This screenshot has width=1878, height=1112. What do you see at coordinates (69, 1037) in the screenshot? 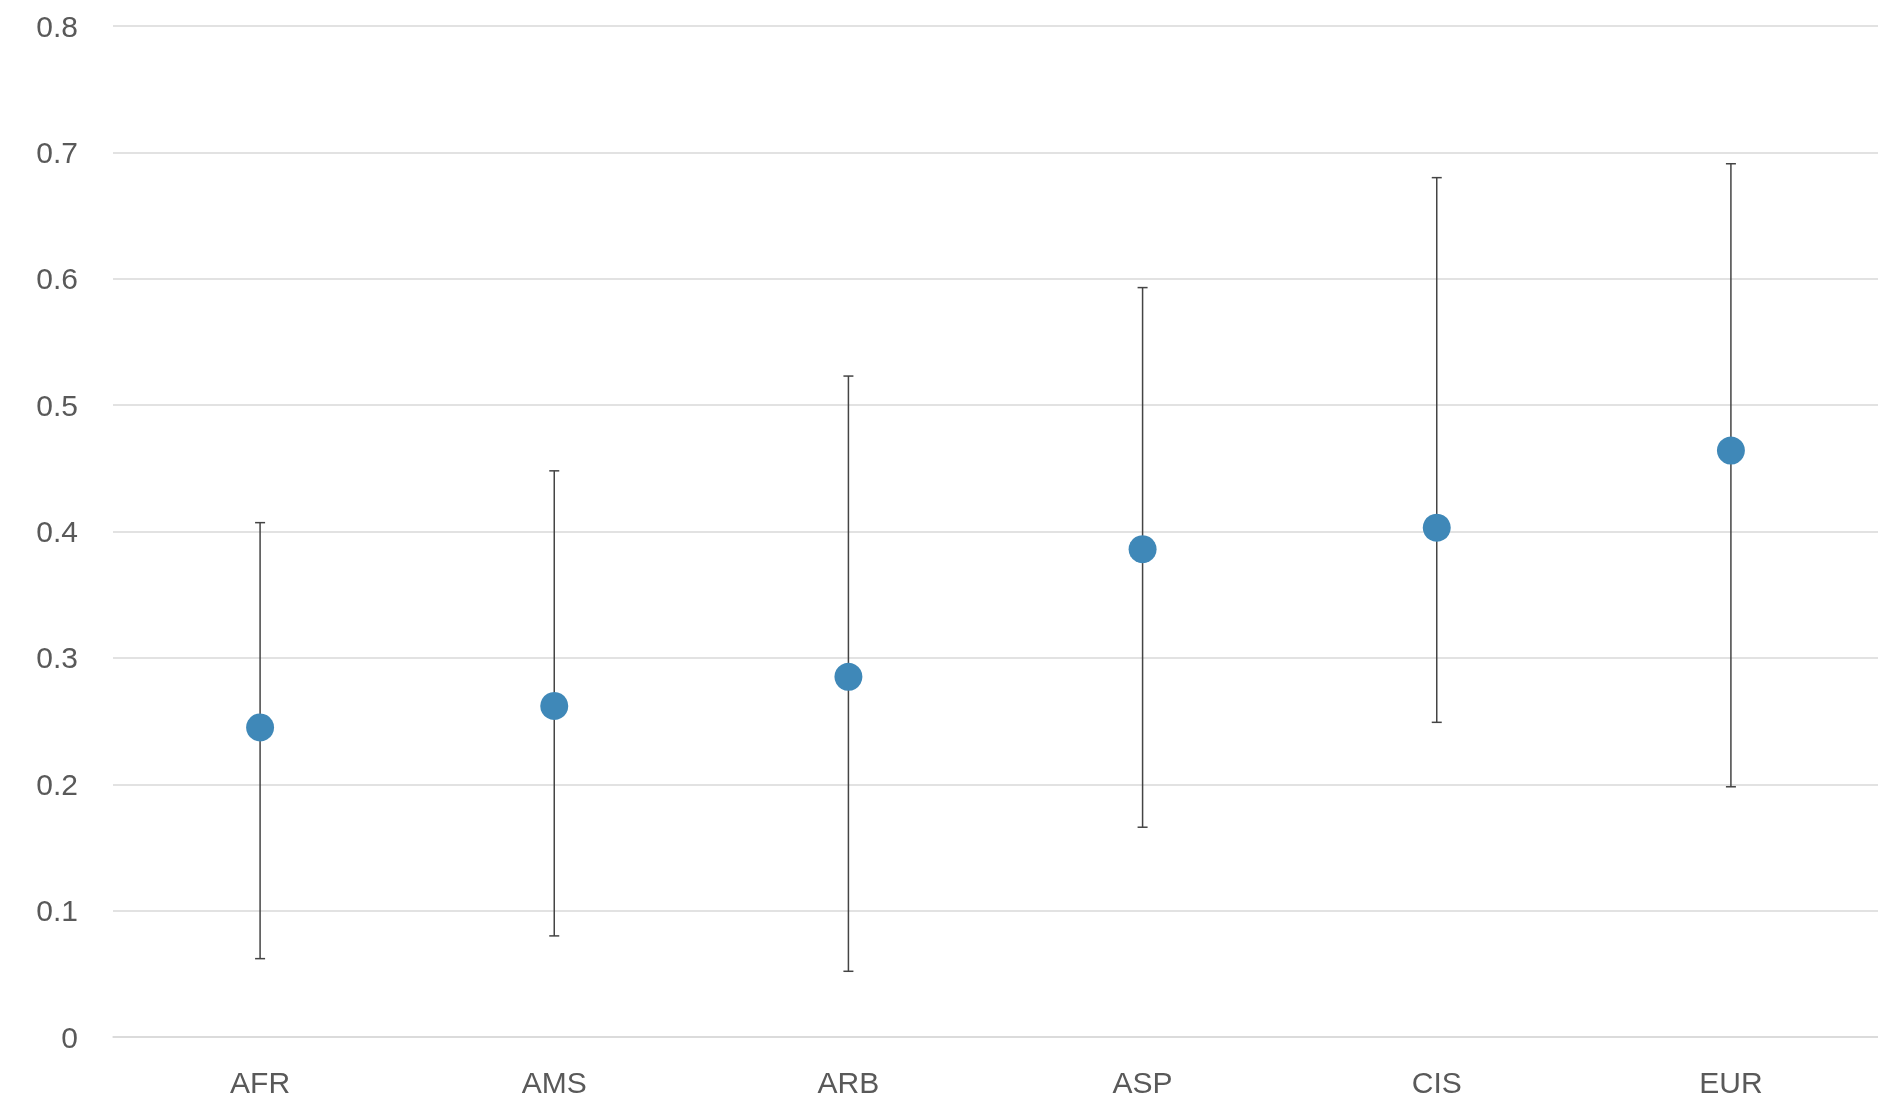
I see `y-tick-label: 0` at bounding box center [69, 1037].